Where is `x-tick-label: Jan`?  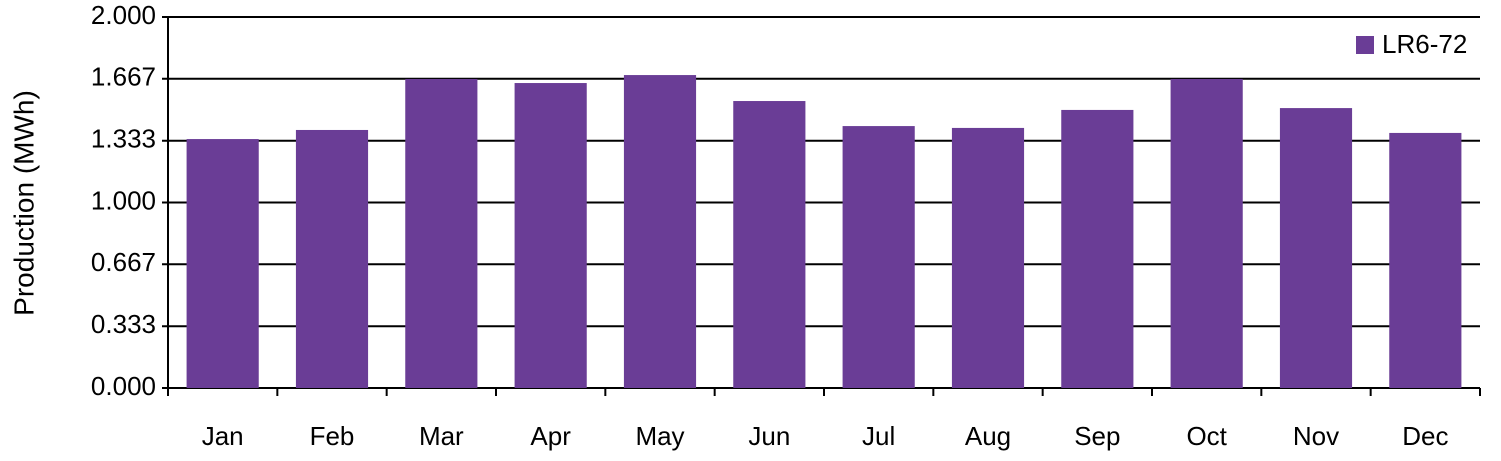 x-tick-label: Jan is located at coordinates (223, 436).